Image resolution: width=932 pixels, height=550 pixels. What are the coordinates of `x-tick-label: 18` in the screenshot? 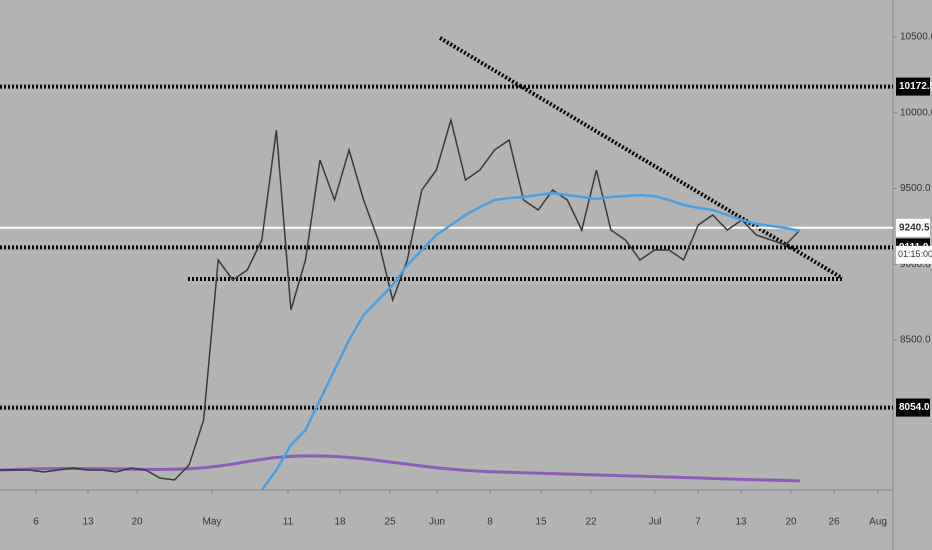 It's located at (340, 522).